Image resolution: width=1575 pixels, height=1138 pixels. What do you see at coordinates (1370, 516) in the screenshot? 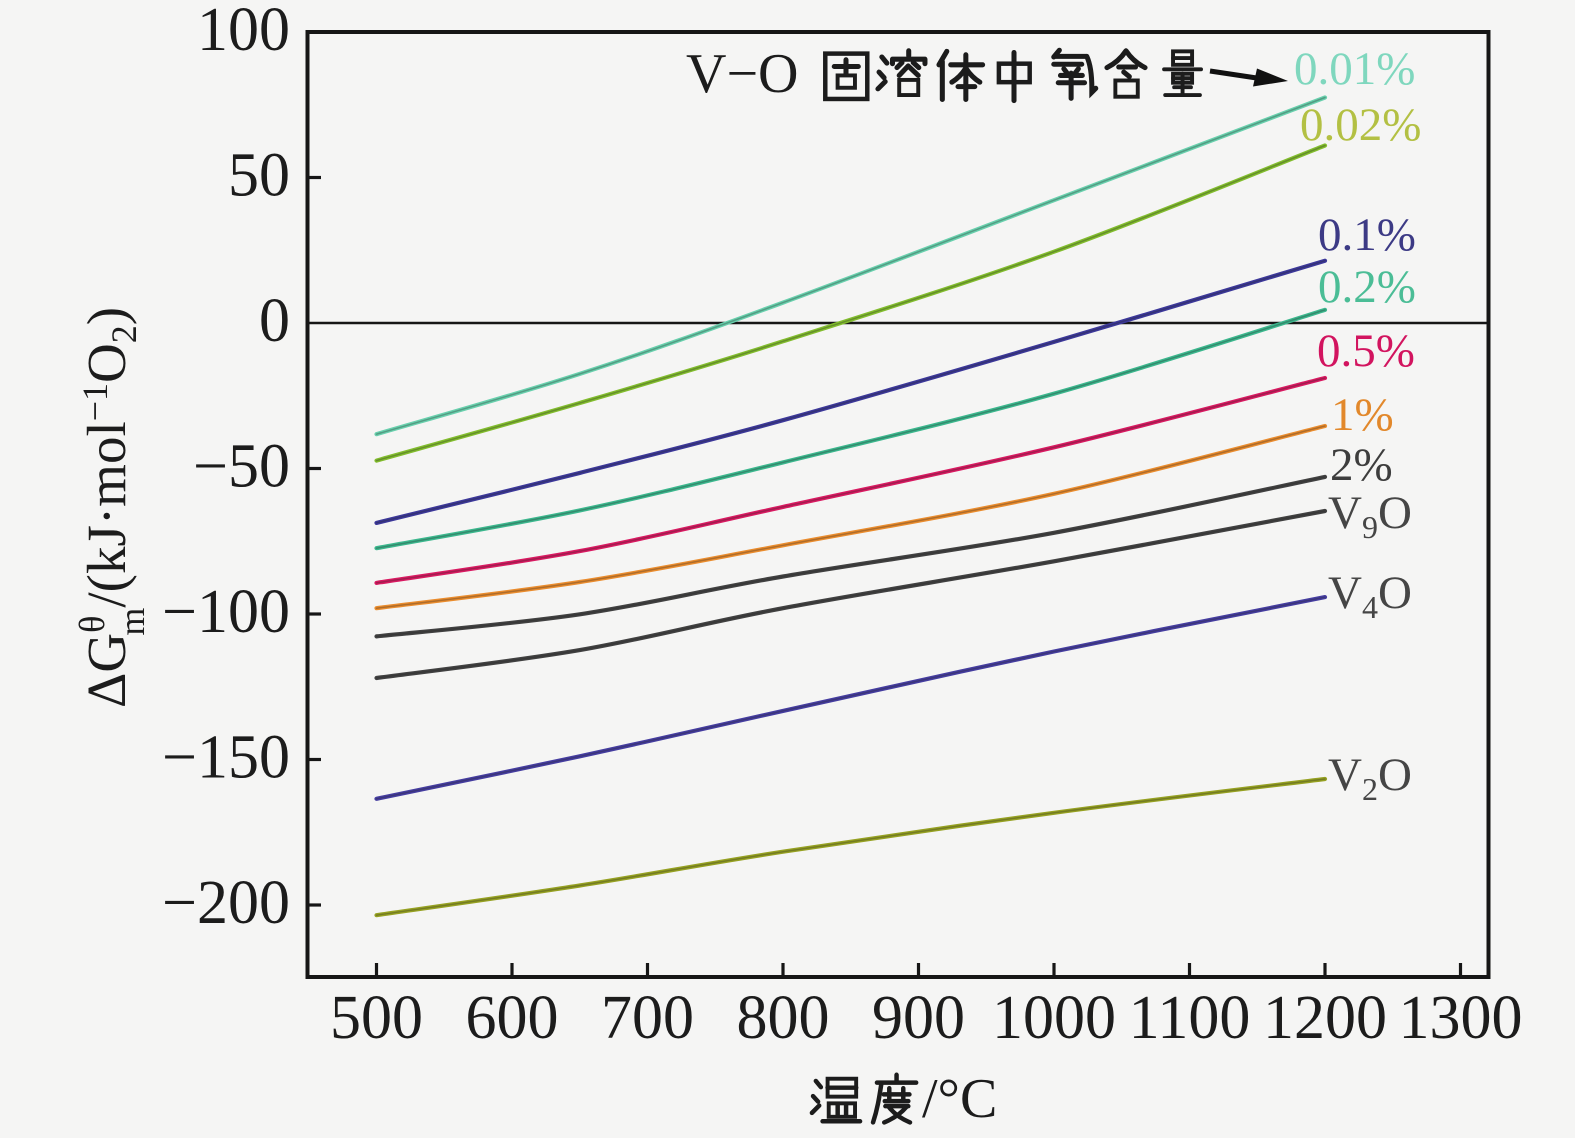
I see `svg-text: V9O` at bounding box center [1370, 516].